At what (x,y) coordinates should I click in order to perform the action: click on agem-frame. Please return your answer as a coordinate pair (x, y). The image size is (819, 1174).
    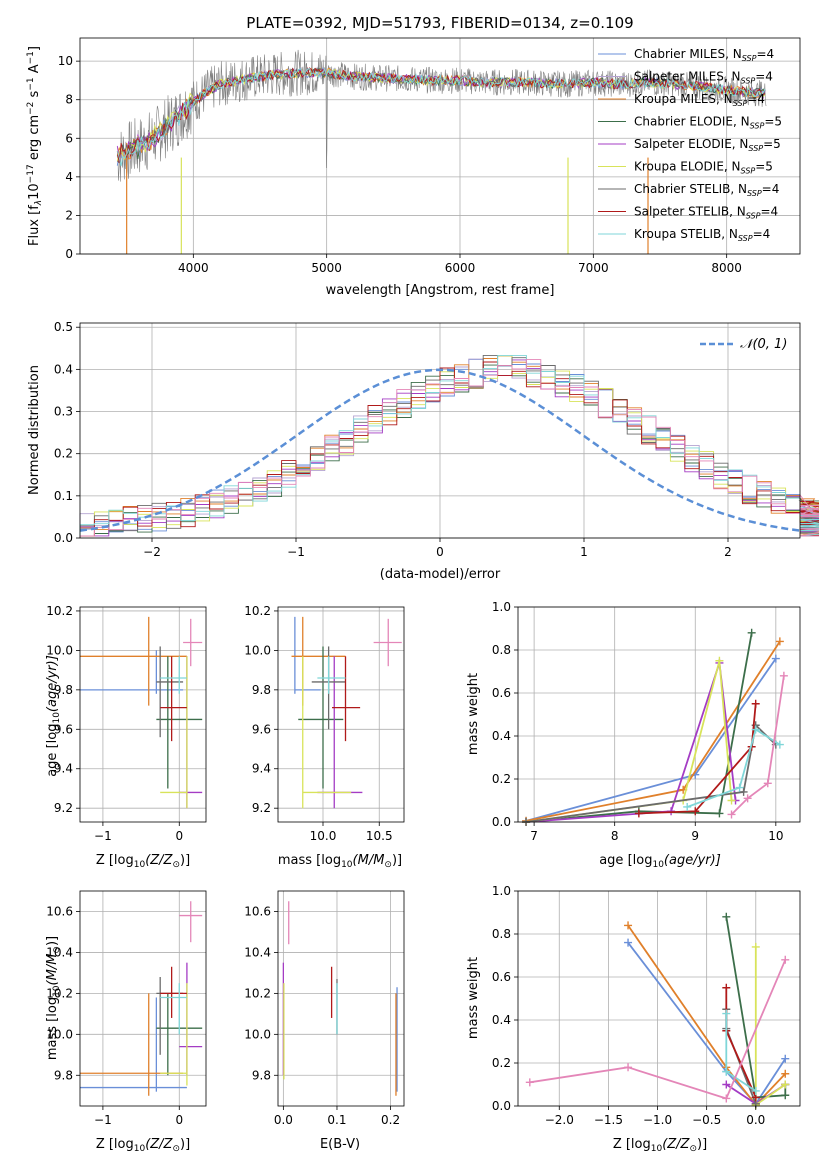
    Looking at the image, I should click on (341, 714).